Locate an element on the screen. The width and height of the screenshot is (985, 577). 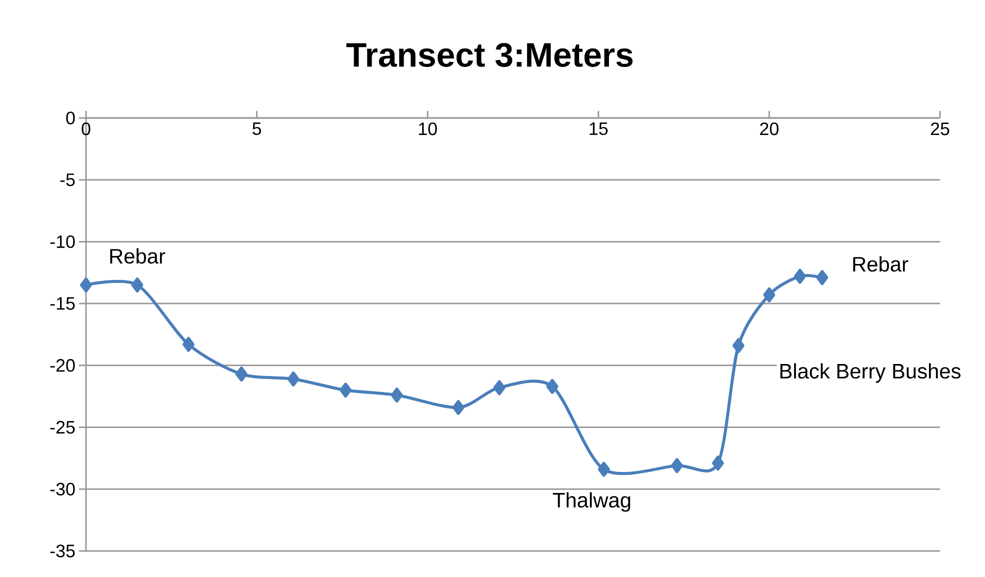
y-tick-label: -25 is located at coordinates (62, 427).